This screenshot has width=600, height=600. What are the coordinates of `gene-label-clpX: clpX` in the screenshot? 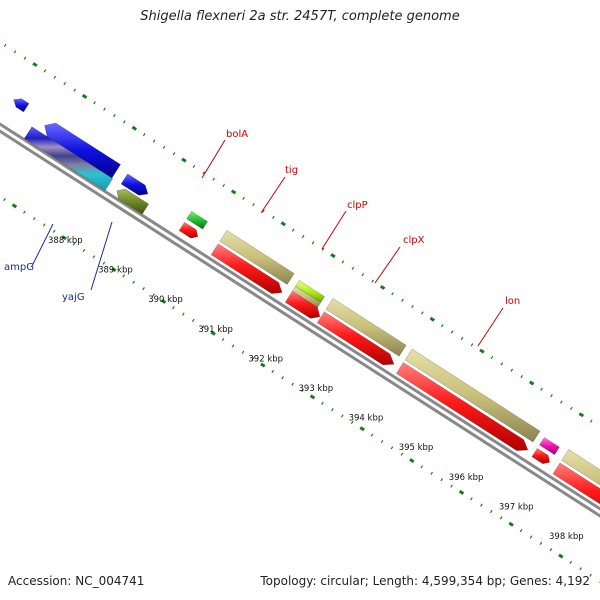 It's located at (414, 240).